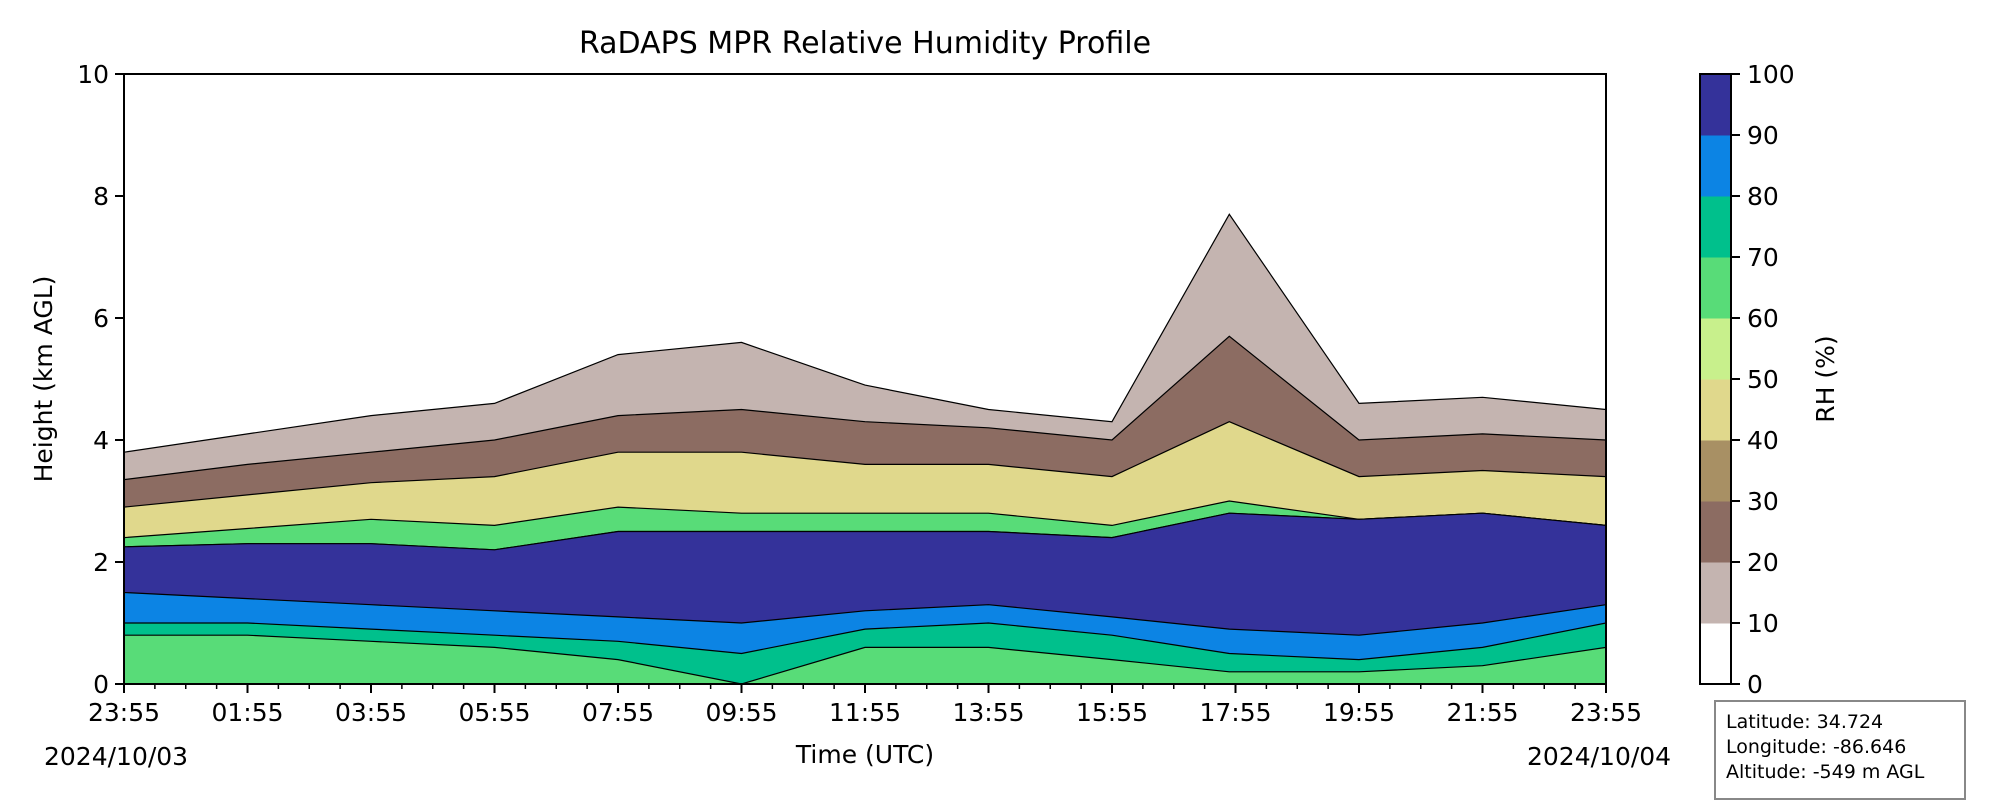  What do you see at coordinates (741, 712) in the screenshot?
I see `x-tick-label: 09:55` at bounding box center [741, 712].